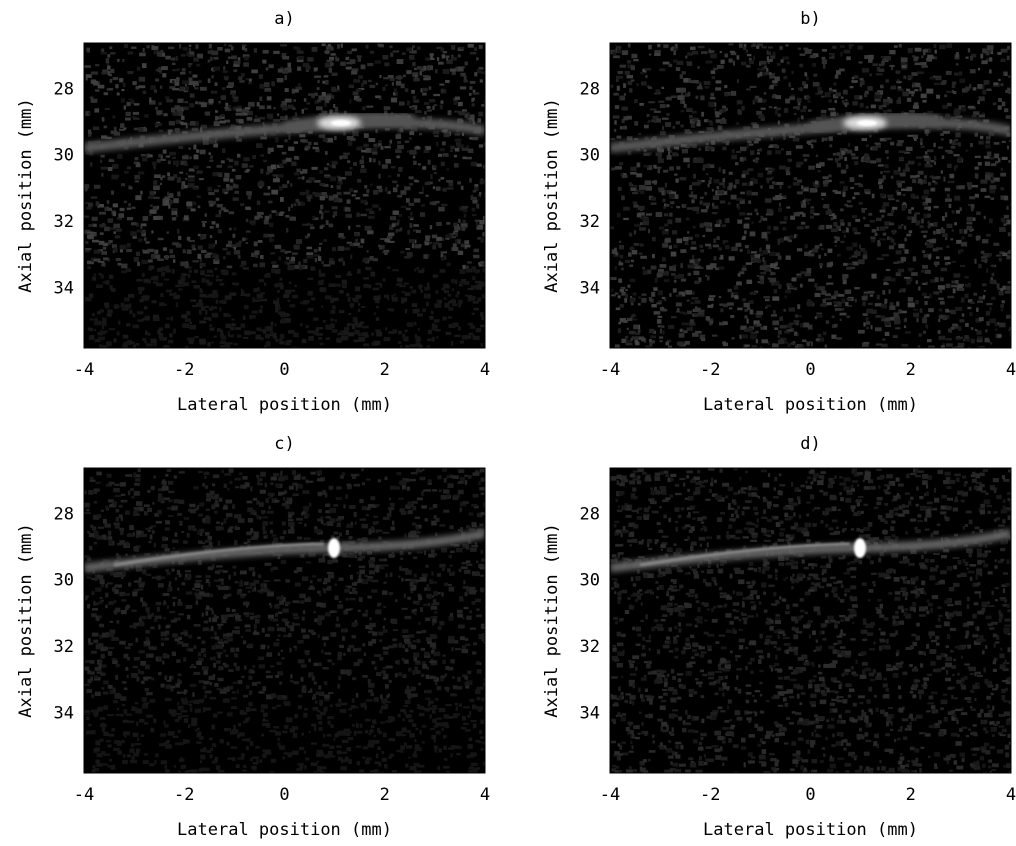 This screenshot has width=1016, height=846. Describe the element at coordinates (810, 19) in the screenshot. I see `panel-title: b)` at that location.